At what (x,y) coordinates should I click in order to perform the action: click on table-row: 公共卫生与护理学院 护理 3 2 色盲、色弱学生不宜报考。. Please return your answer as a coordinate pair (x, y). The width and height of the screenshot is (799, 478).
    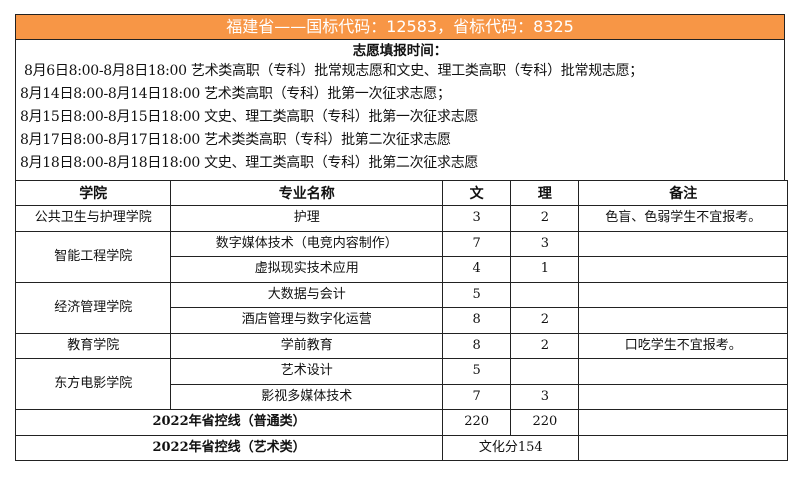
    Looking at the image, I should click on (401, 218).